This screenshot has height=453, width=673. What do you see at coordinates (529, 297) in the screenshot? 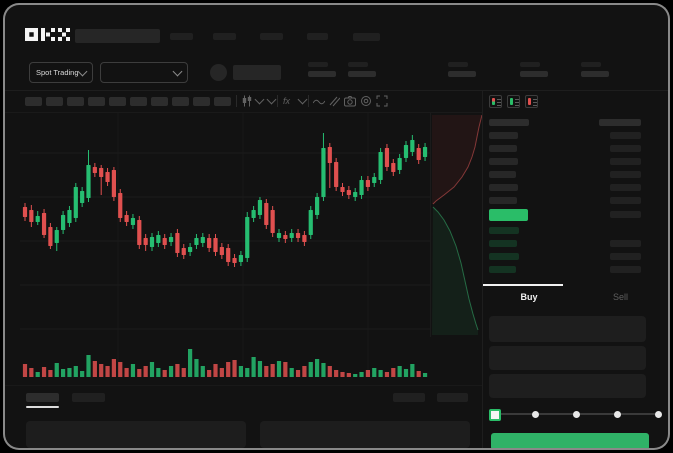
I see `tab-buy: Buy` at bounding box center [529, 297].